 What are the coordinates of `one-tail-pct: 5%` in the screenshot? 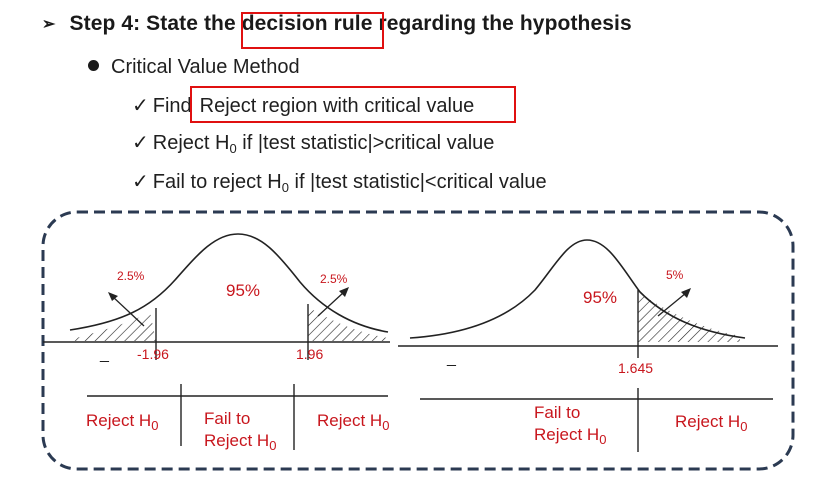 It's located at (675, 275).